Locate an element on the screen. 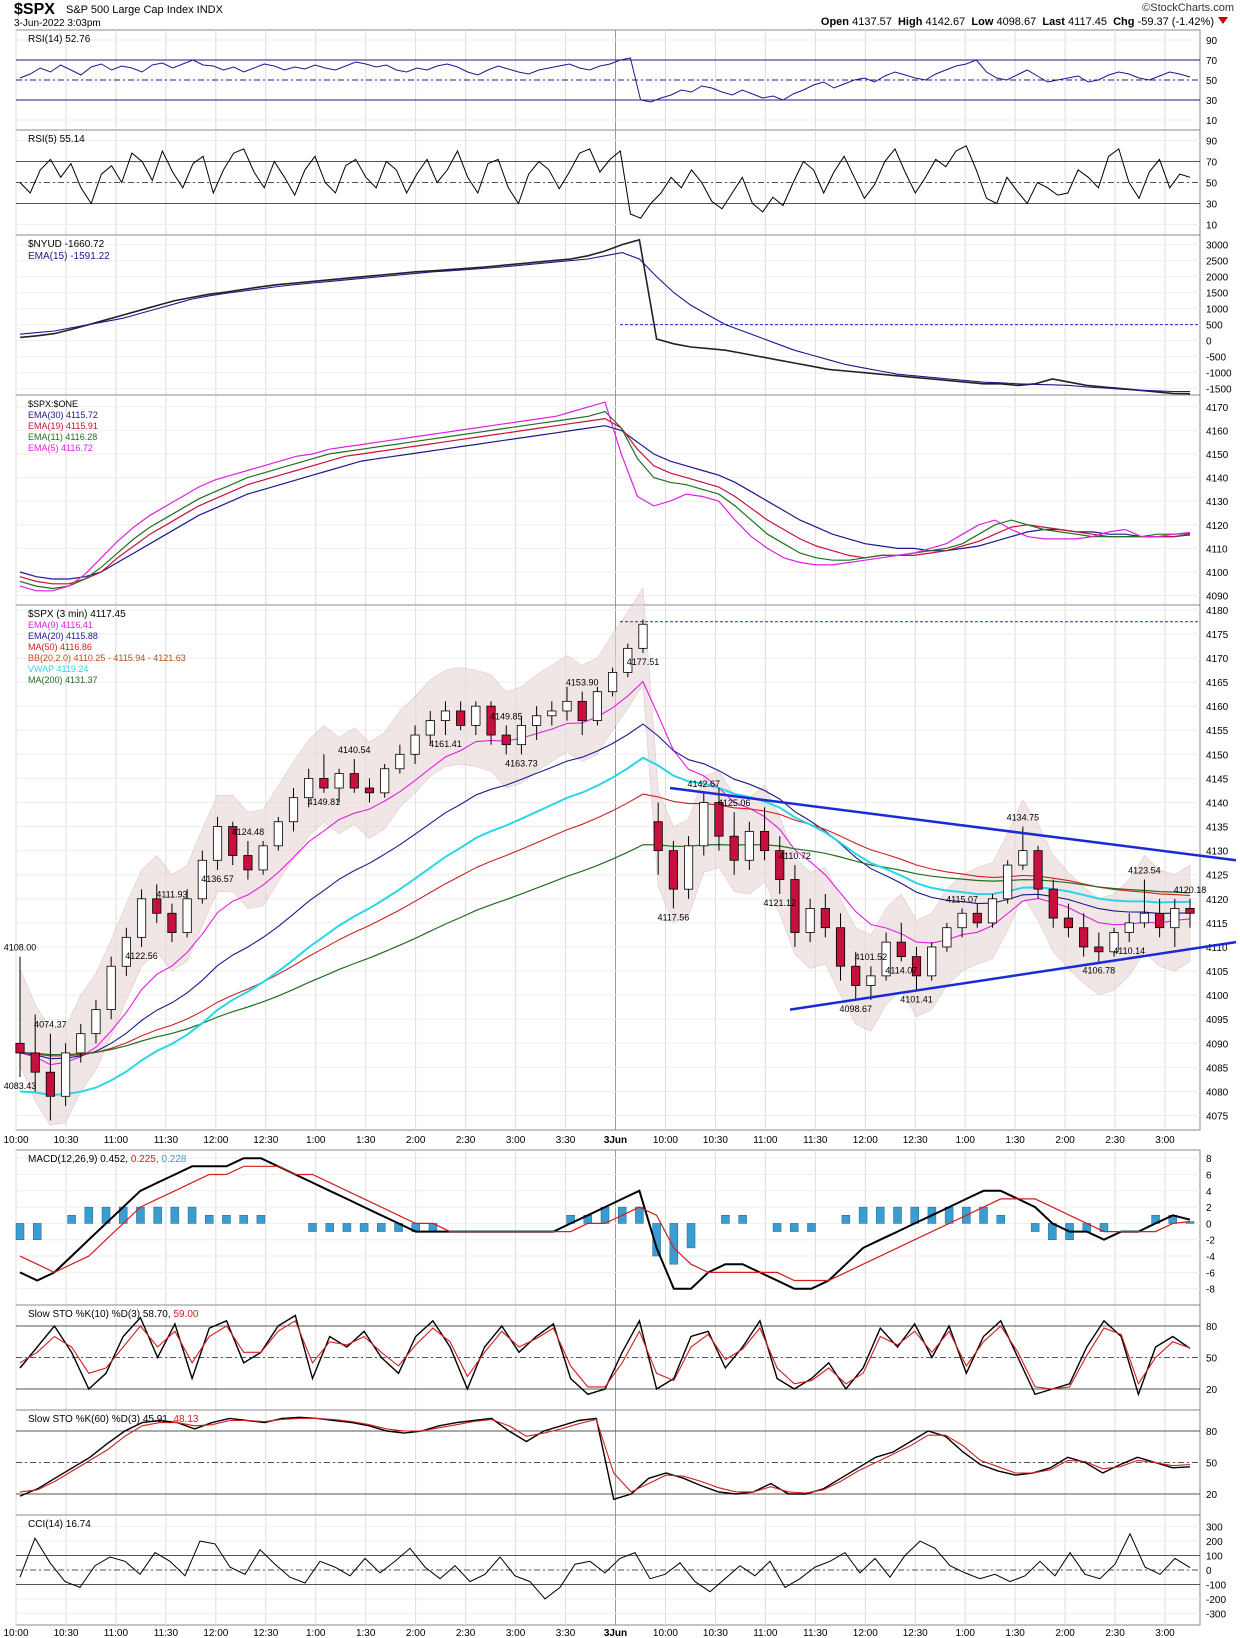  y-tick-label: 1500 is located at coordinates (1217, 294).